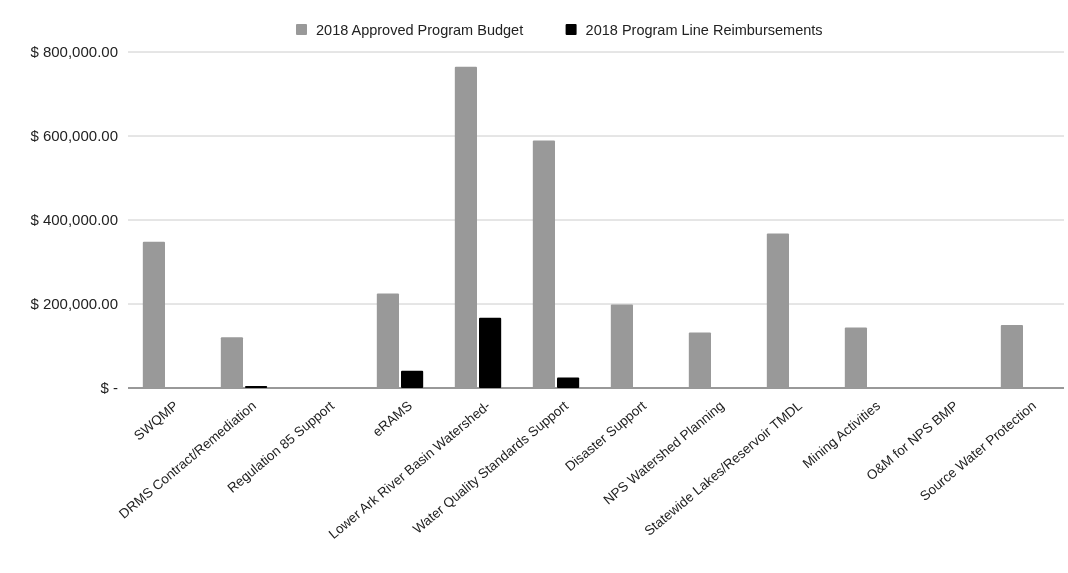 This screenshot has width=1068, height=573. I want to click on y-tick-label: $ -, so click(109, 388).